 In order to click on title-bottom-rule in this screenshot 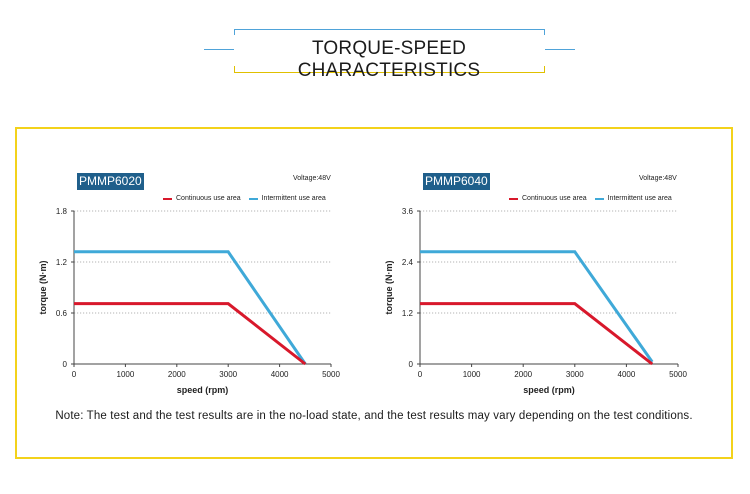, I will do `click(389, 72)`.